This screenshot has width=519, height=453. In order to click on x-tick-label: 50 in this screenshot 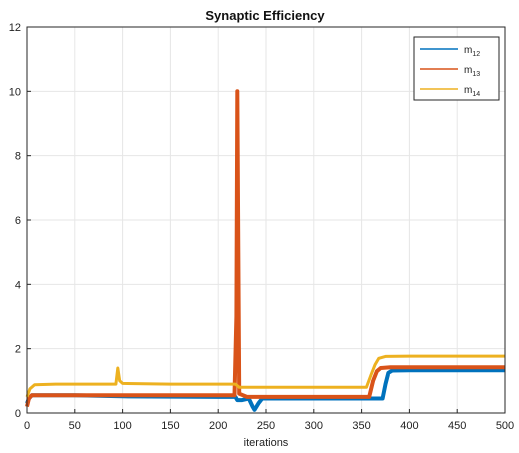, I will do `click(75, 426)`.